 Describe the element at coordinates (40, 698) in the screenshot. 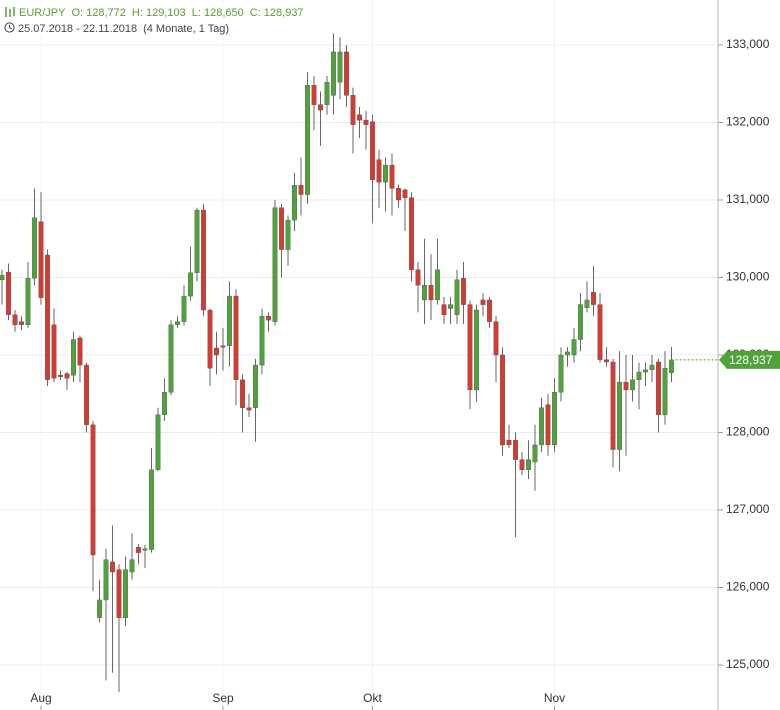

I see `x-tick-label: Aug` at that location.